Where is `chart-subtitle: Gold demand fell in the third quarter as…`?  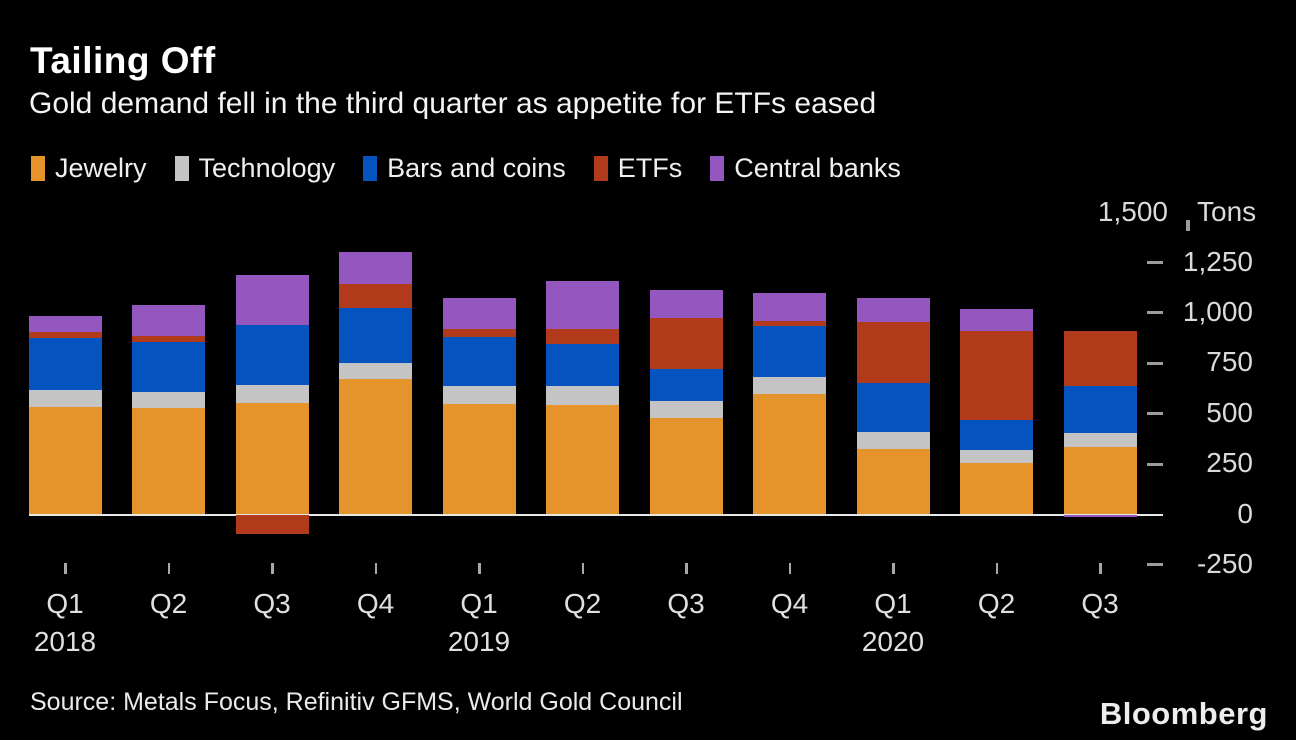 chart-subtitle: Gold demand fell in the third quarter as… is located at coordinates (453, 103).